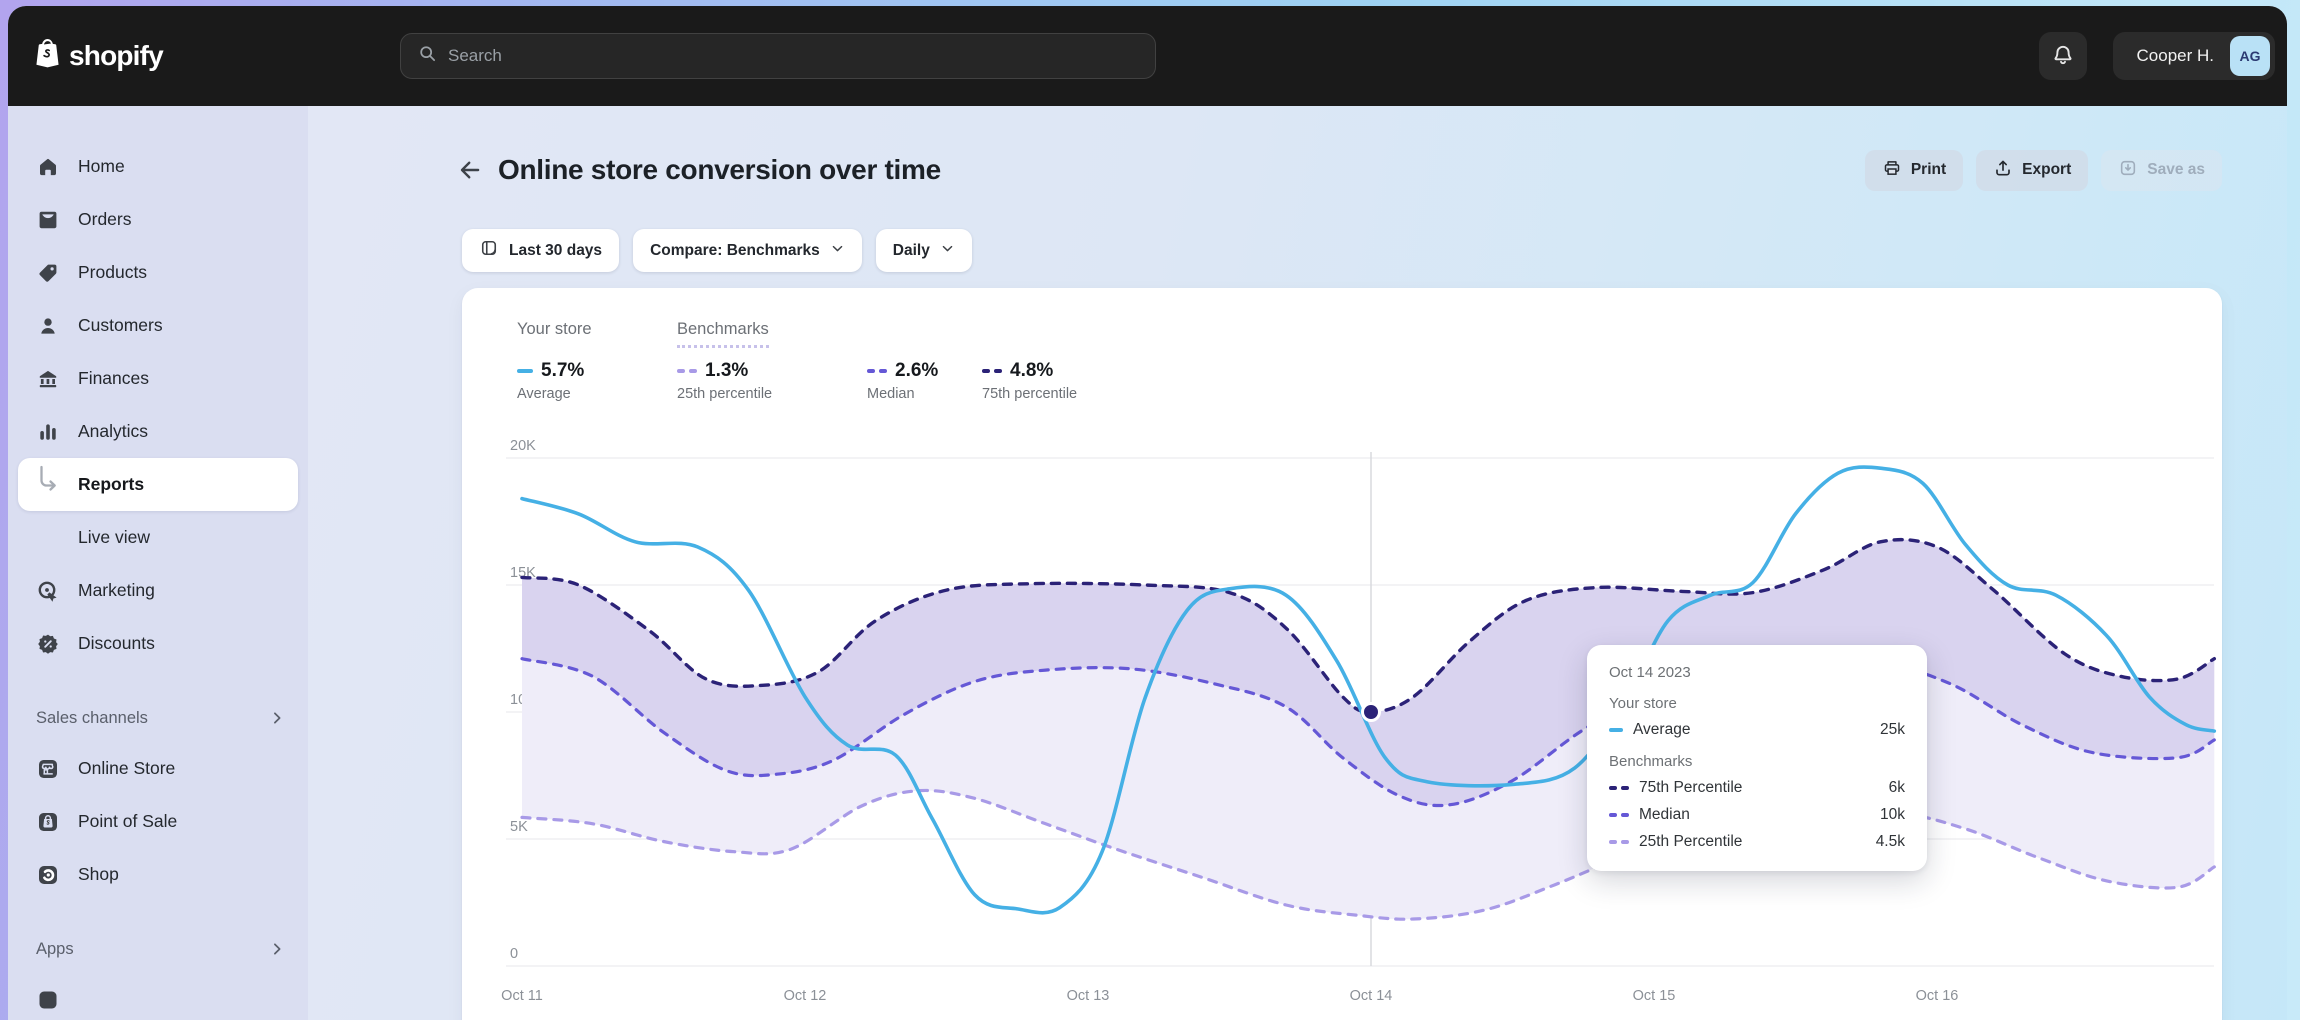  What do you see at coordinates (277, 718) in the screenshot?
I see `chevron-right-icon` at bounding box center [277, 718].